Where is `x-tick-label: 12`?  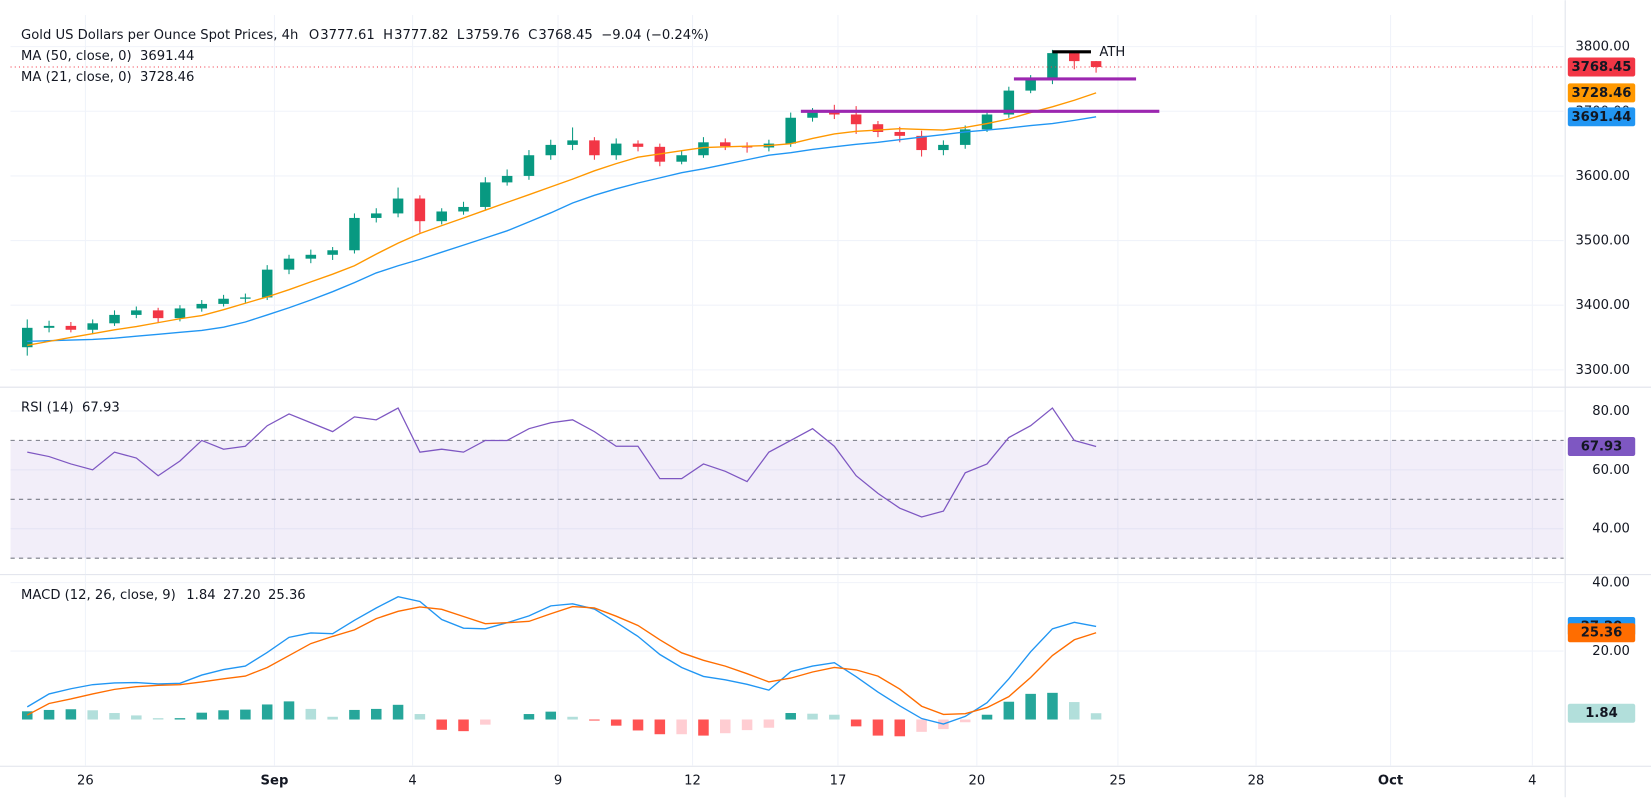
x-tick-label: 12 is located at coordinates (692, 780).